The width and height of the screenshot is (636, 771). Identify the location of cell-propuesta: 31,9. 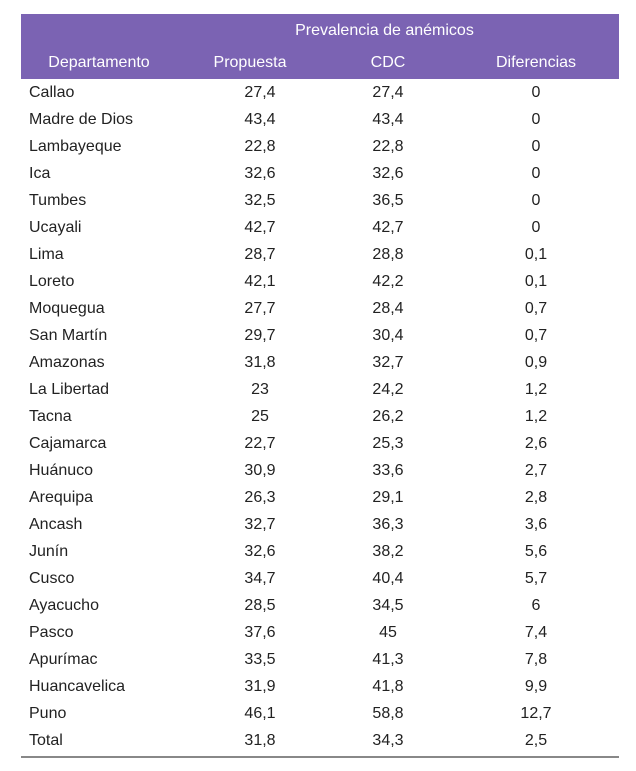
(260, 686).